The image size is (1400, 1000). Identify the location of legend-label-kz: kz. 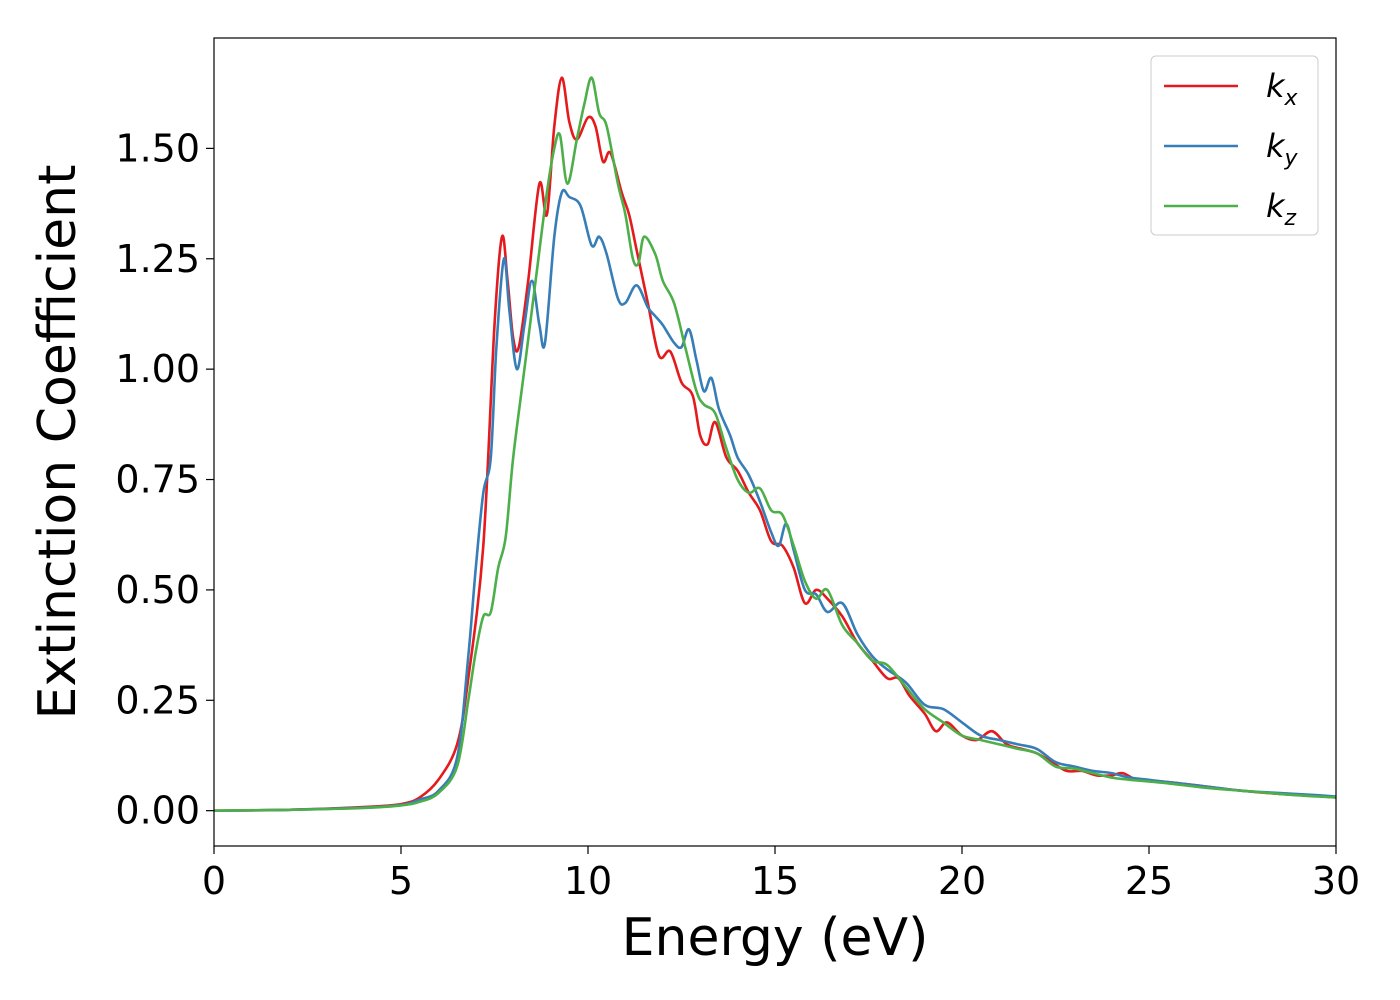
(1281, 209).